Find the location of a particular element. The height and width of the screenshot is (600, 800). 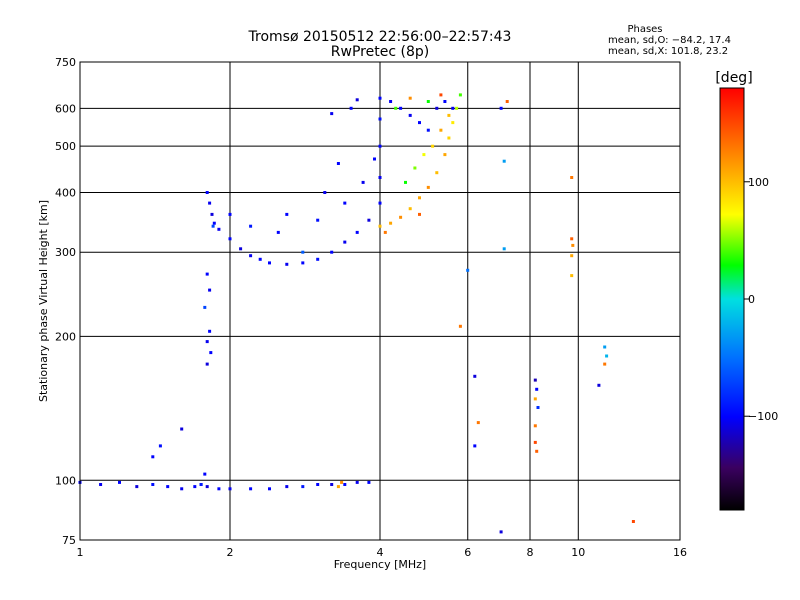

x-axis-ticks: 1 2 4 6 8 10 16 is located at coordinates (382, 552).